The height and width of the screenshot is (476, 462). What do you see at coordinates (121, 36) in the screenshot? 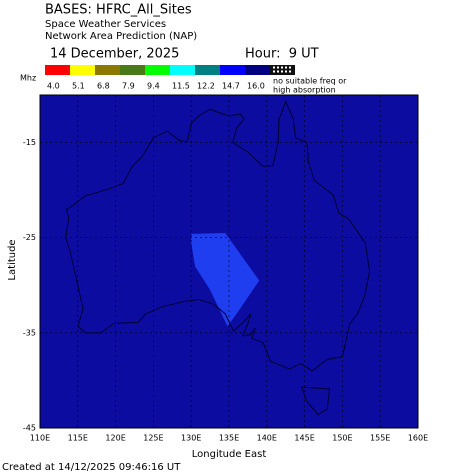
I see `subtitle: Network Area Prediction (NAP)` at bounding box center [121, 36].